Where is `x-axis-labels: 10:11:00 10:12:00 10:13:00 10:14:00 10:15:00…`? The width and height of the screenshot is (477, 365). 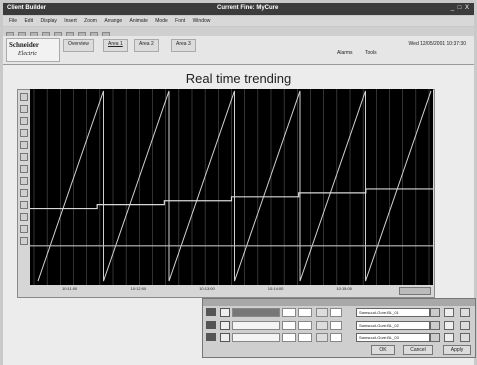 x-axis-labels: 10:11:00 10:12:00 10:13:00 10:14:00 10:15:00… is located at coordinates (231, 290).